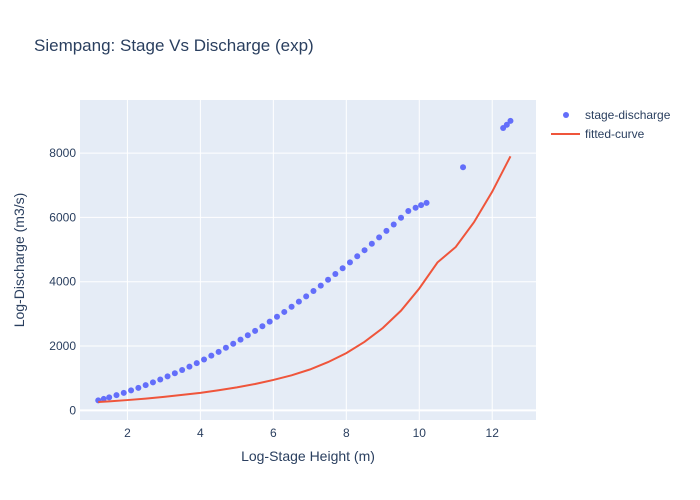 Image resolution: width=700 pixels, height=500 pixels. I want to click on y-tick-label: 4000, so click(62, 282).